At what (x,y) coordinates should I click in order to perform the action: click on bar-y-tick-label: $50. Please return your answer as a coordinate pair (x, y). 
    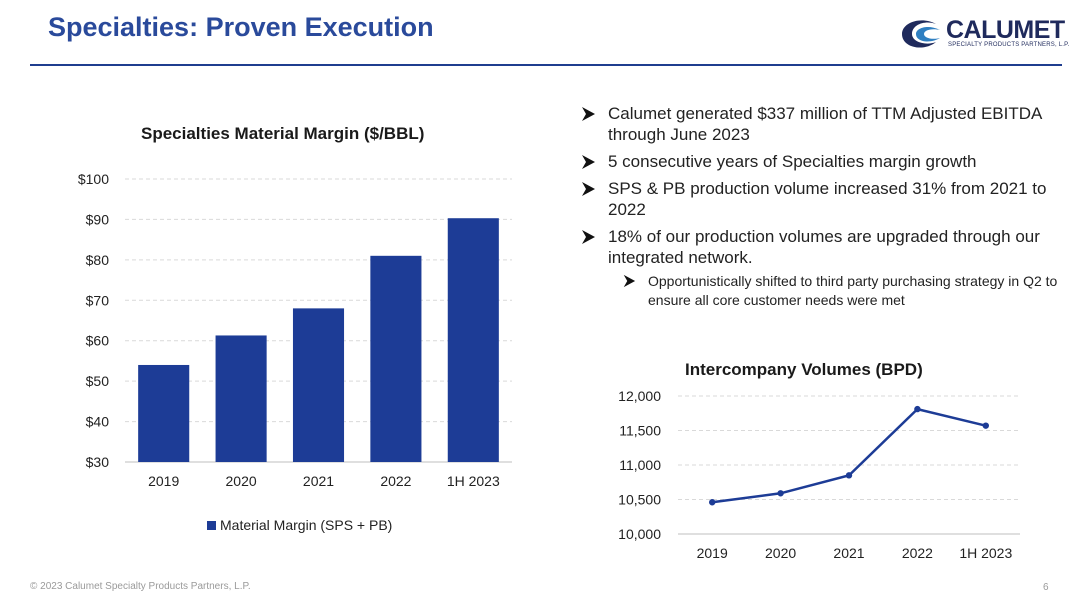
    Looking at the image, I should click on (98, 381).